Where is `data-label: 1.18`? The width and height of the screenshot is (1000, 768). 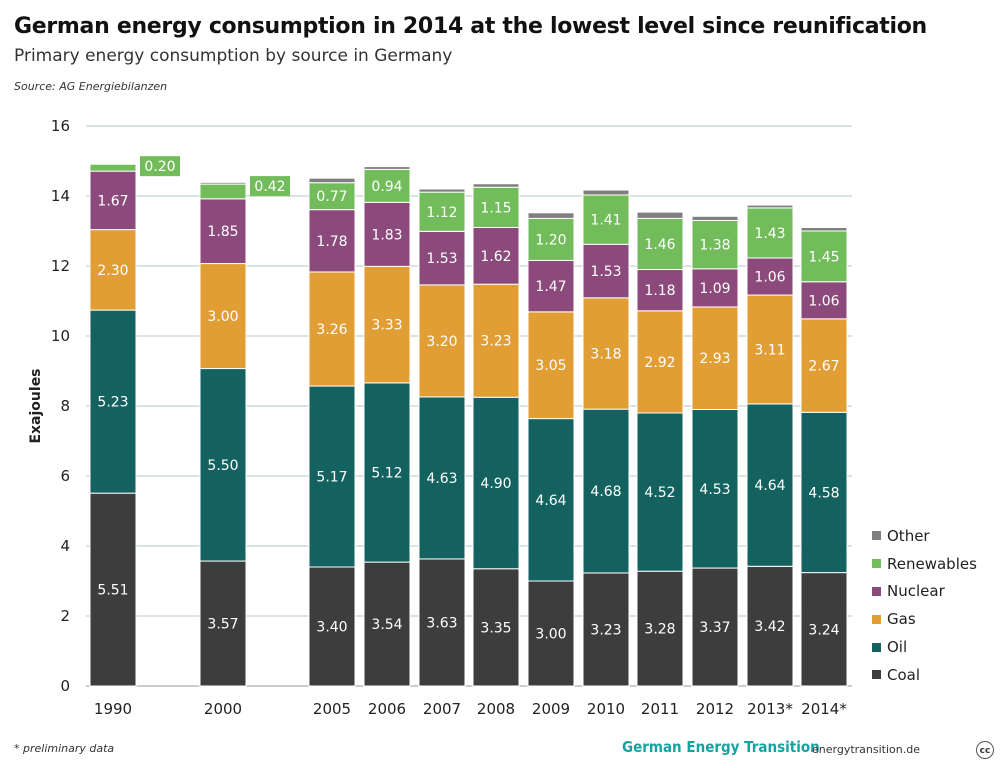
data-label: 1.18 is located at coordinates (659, 291).